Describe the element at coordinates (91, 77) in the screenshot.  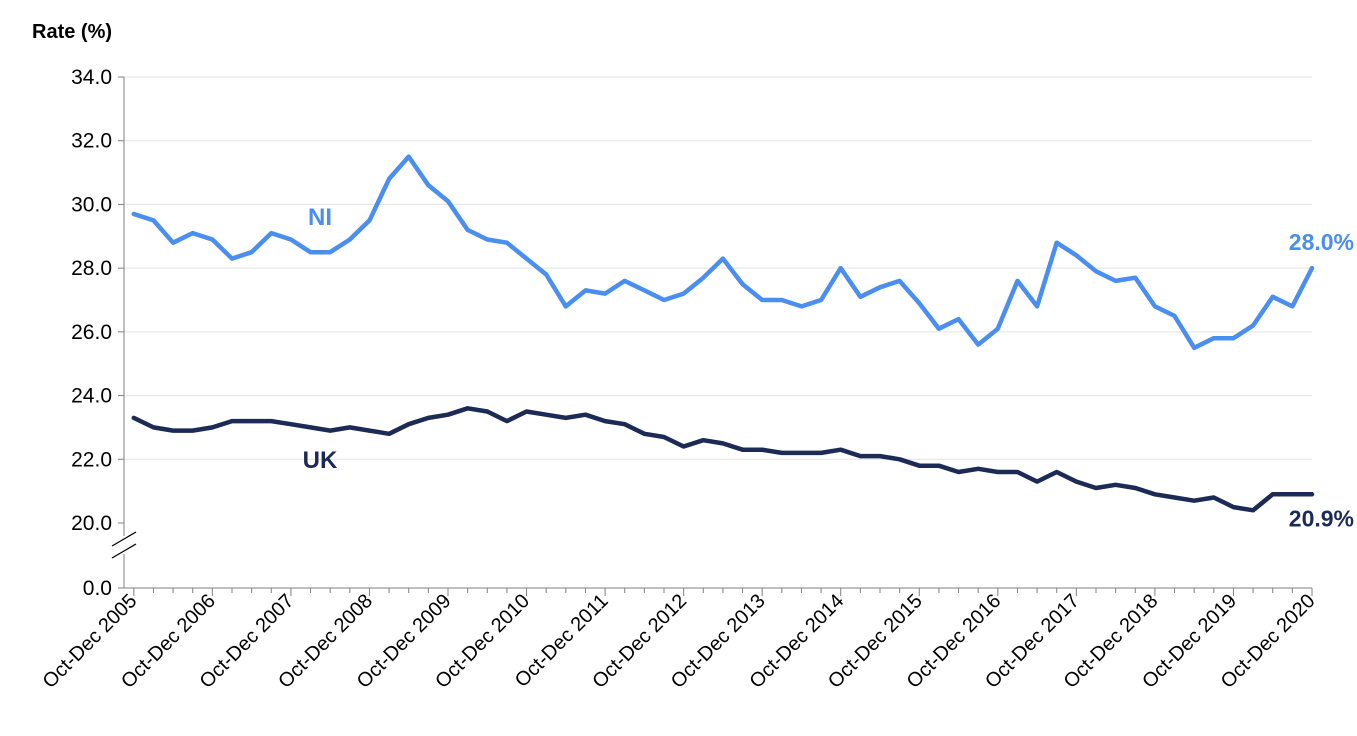
I see `y-tick-label: 34.0` at that location.